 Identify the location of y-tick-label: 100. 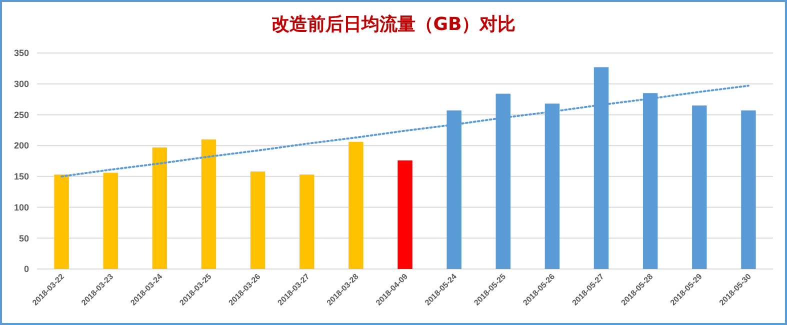
(21, 207).